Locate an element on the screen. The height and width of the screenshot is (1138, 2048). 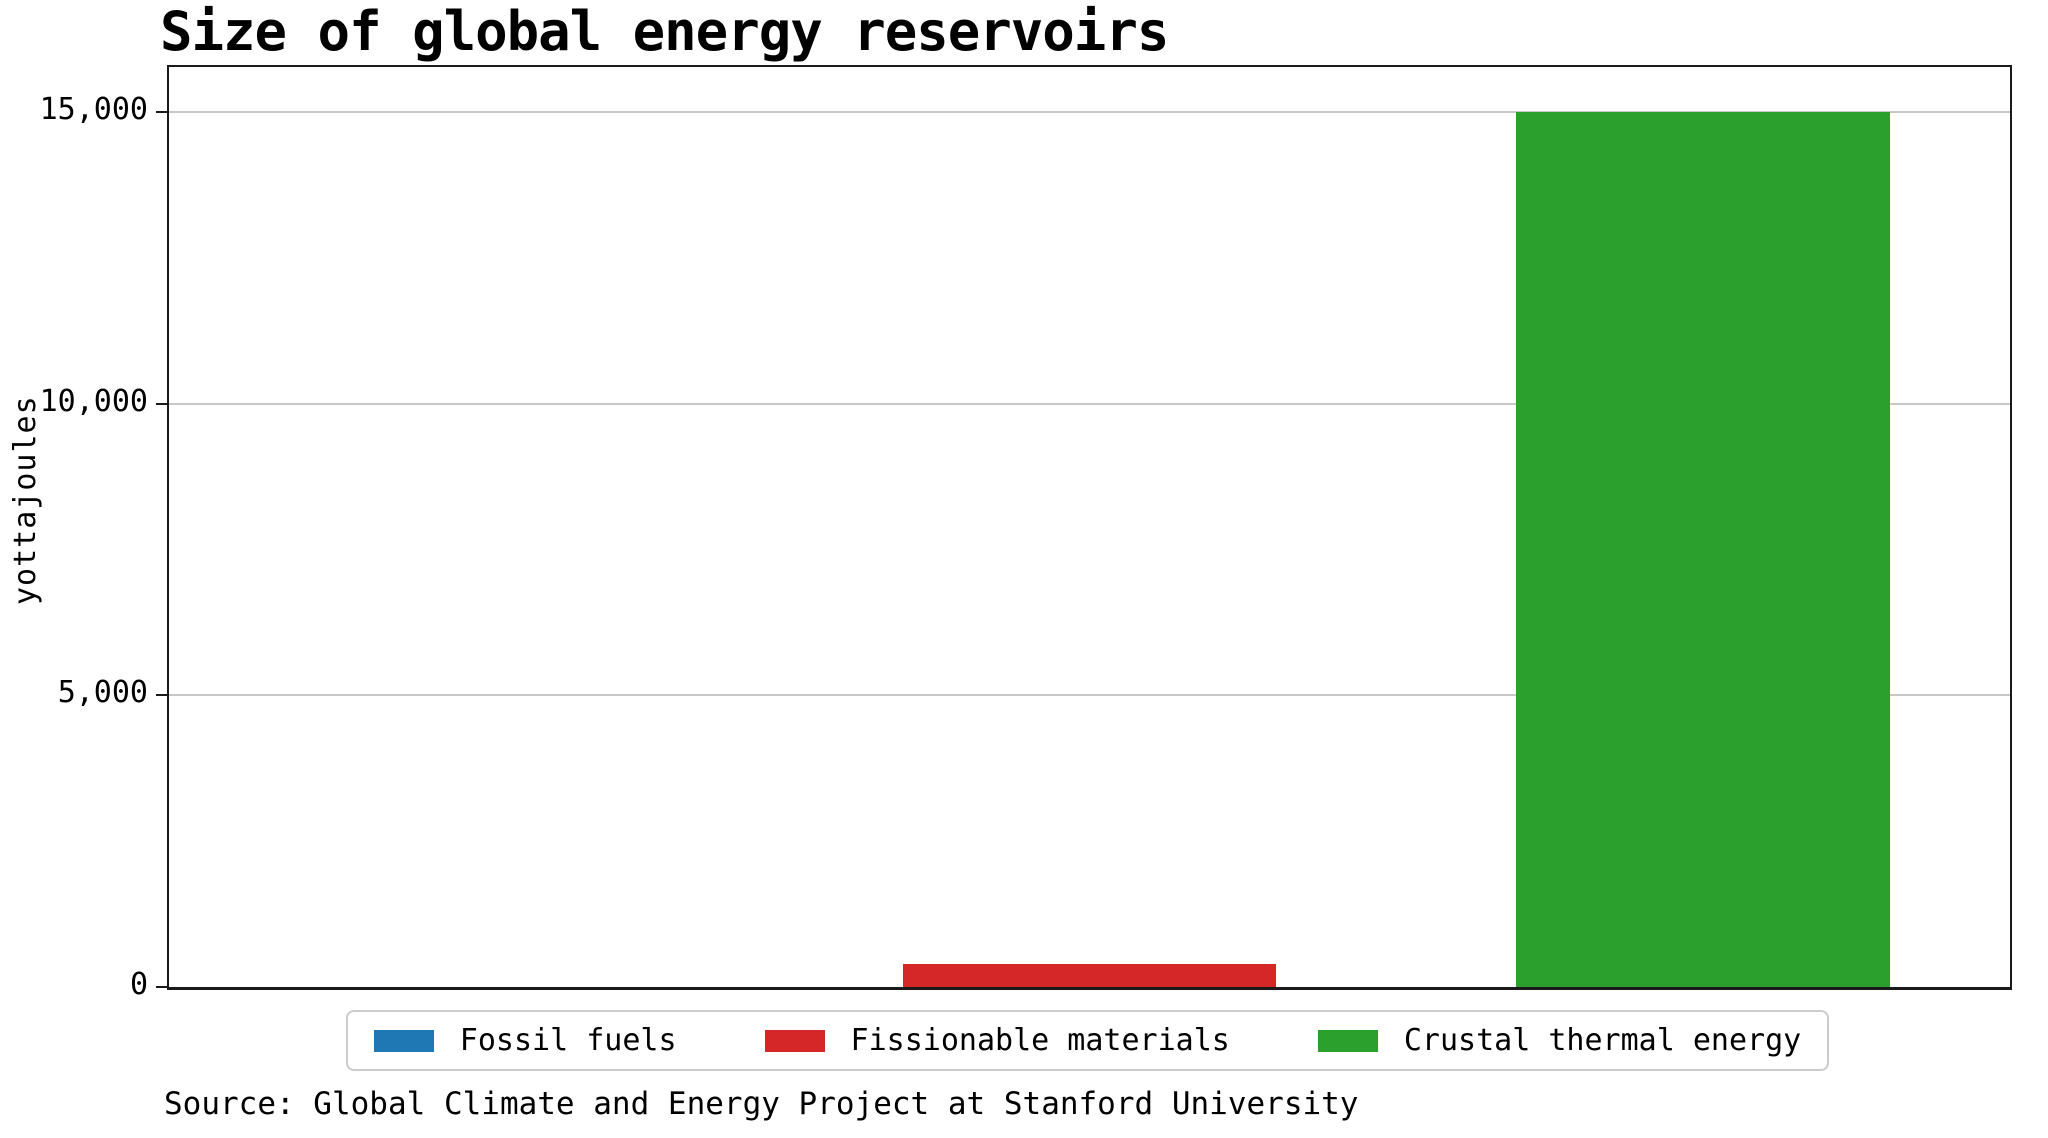
legend-label: Crustal thermal energy is located at coordinates (1602, 1040).